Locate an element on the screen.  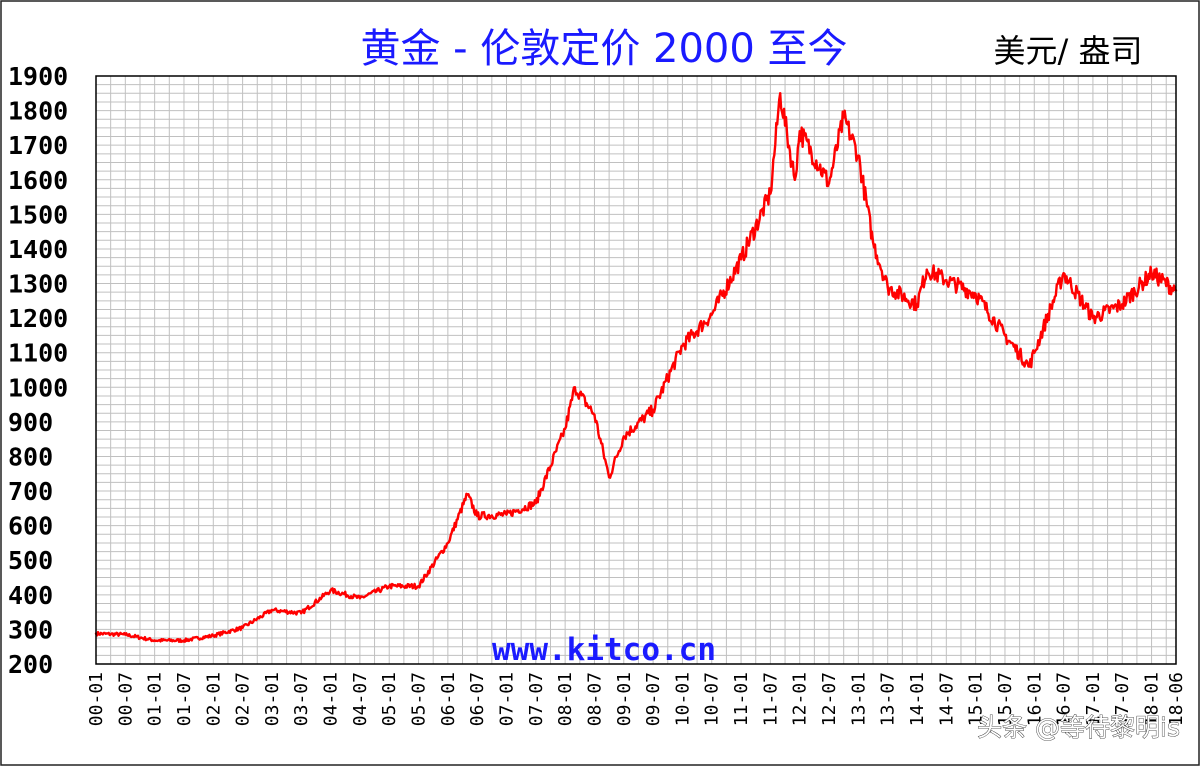
x-tick-label: 04-07 is located at coordinates (360, 699).